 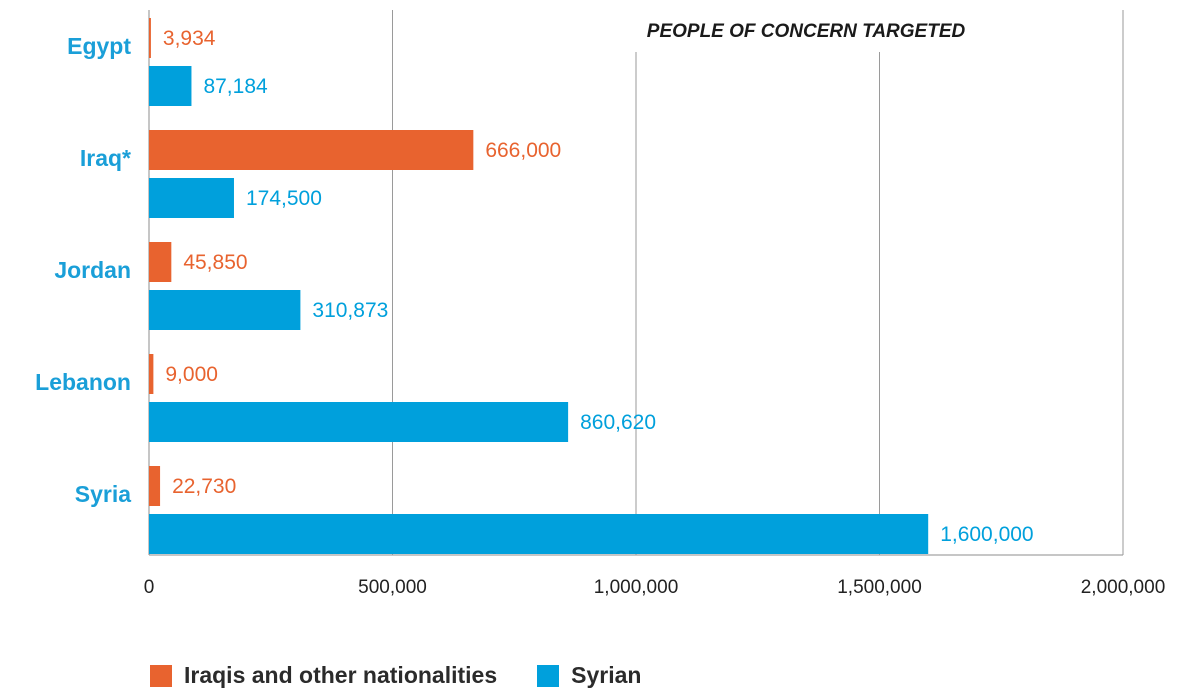 What do you see at coordinates (636, 587) in the screenshot?
I see `x-tick-label: 1,000,000` at bounding box center [636, 587].